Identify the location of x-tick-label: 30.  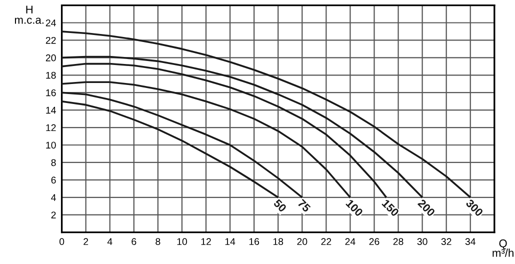
(422, 242).